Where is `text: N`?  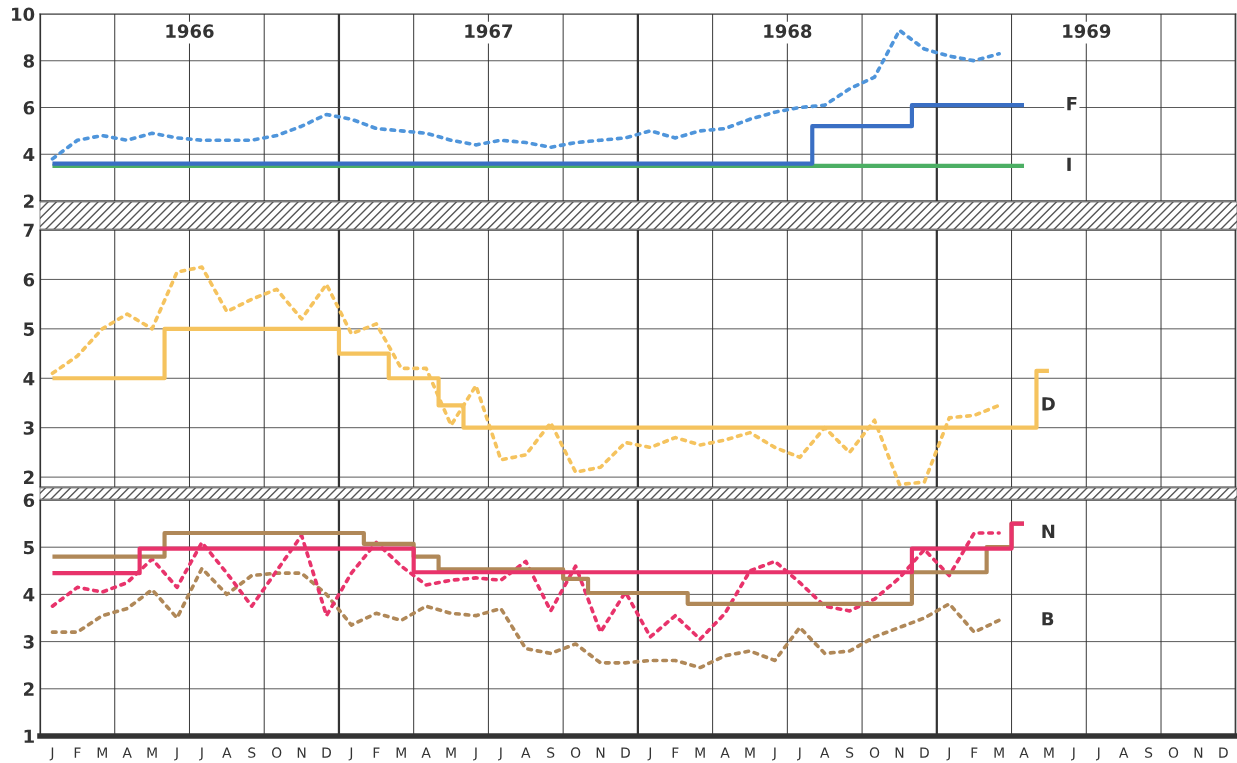 text: N is located at coordinates (1048, 531).